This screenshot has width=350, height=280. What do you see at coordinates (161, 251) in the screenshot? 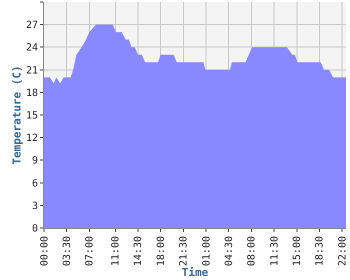
I see `x-tick-label: 18:00` at bounding box center [161, 251].